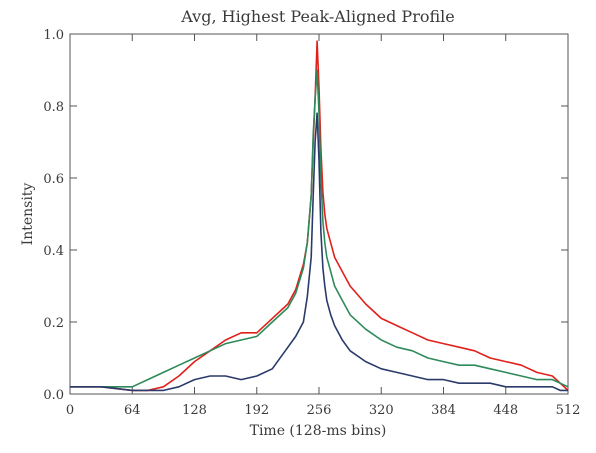  I want to click on y-tick-label: 0.2, so click(53, 323).